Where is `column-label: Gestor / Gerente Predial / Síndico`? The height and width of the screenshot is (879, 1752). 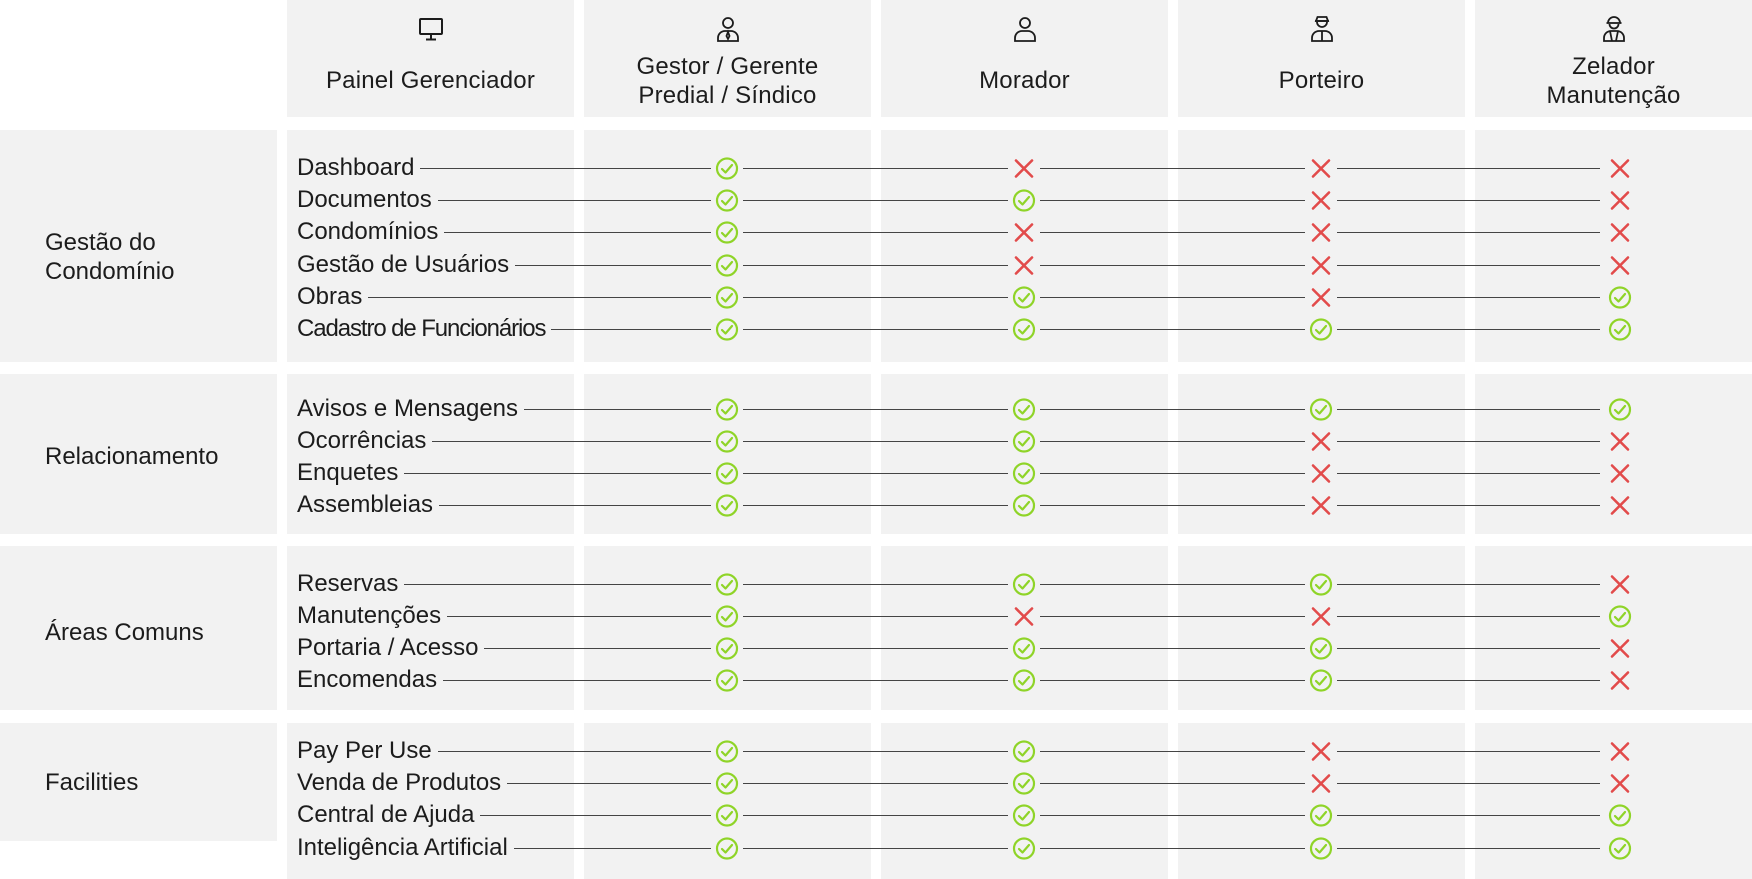 column-label: Gestor / Gerente Predial / Síndico is located at coordinates (727, 81).